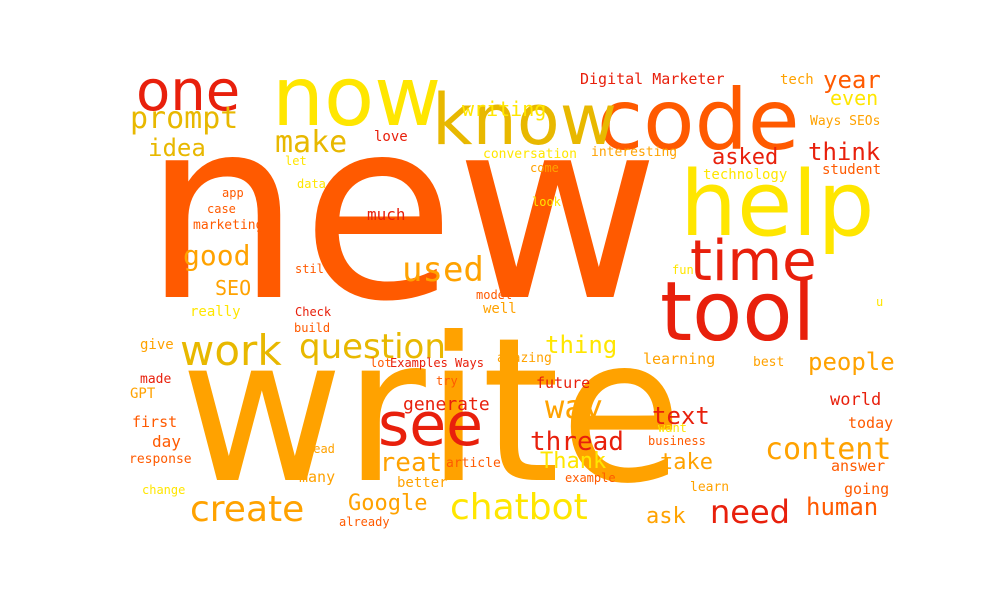 Image resolution: width=1000 pixels, height=600 pixels. What do you see at coordinates (312, 328) in the screenshot?
I see `word-build: build` at bounding box center [312, 328].